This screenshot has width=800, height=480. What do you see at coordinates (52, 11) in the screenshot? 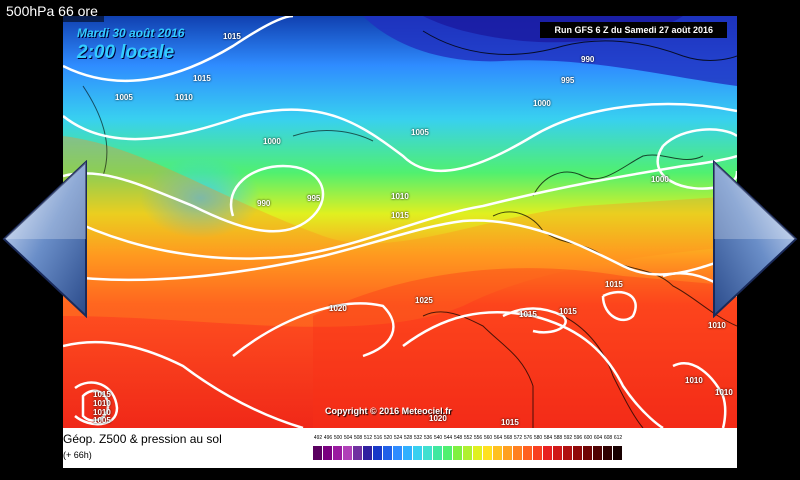
I see `app-title: 500hPa 66 ore` at bounding box center [52, 11].